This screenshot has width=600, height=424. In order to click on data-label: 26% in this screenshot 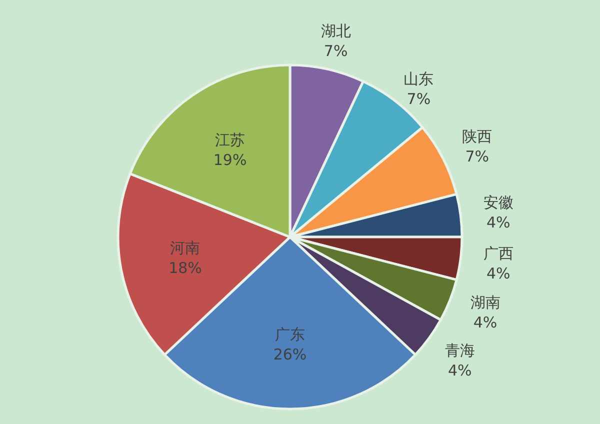, I will do `click(290, 355)`.